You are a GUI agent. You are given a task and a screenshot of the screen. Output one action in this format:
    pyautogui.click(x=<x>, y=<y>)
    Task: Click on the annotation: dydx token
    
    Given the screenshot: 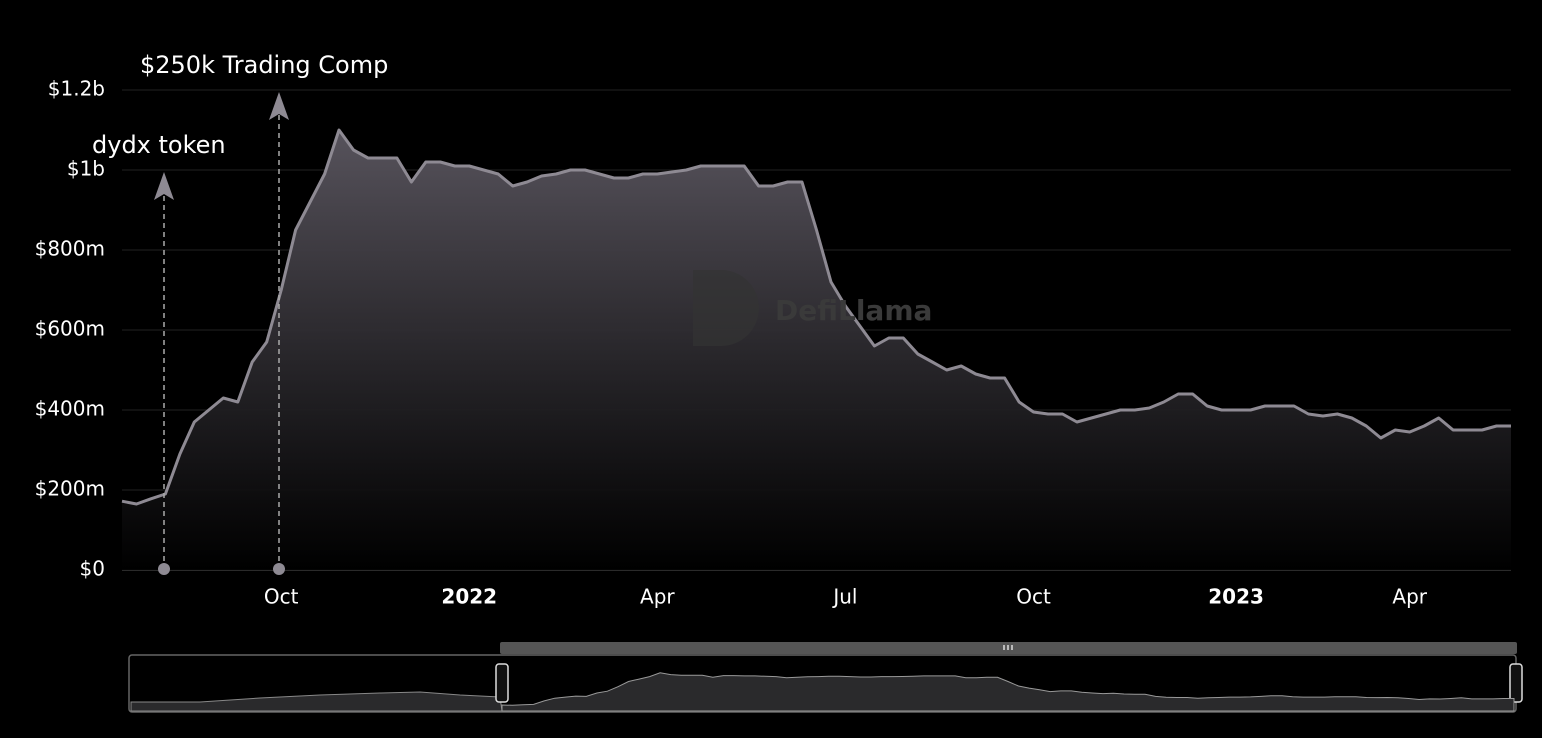 What is the action you would take?
    pyautogui.click(x=159, y=353)
    